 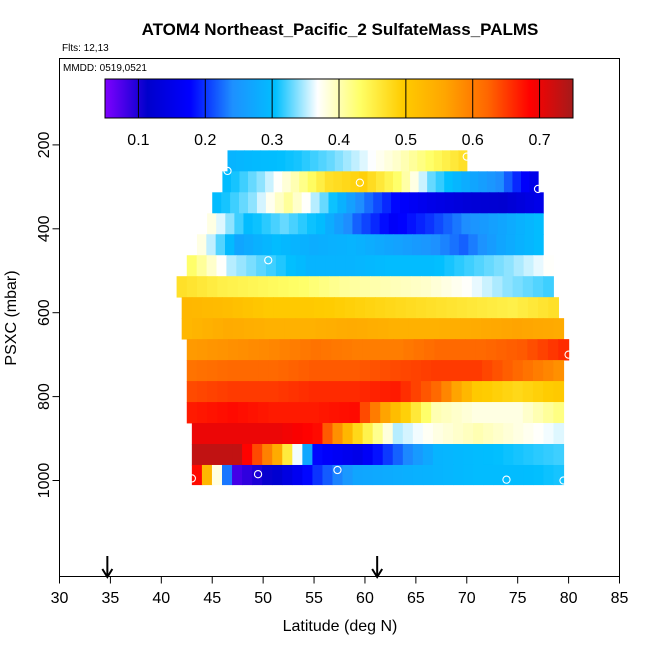 What do you see at coordinates (340, 626) in the screenshot?
I see `x-axis-label: Latitude (deg N)` at bounding box center [340, 626].